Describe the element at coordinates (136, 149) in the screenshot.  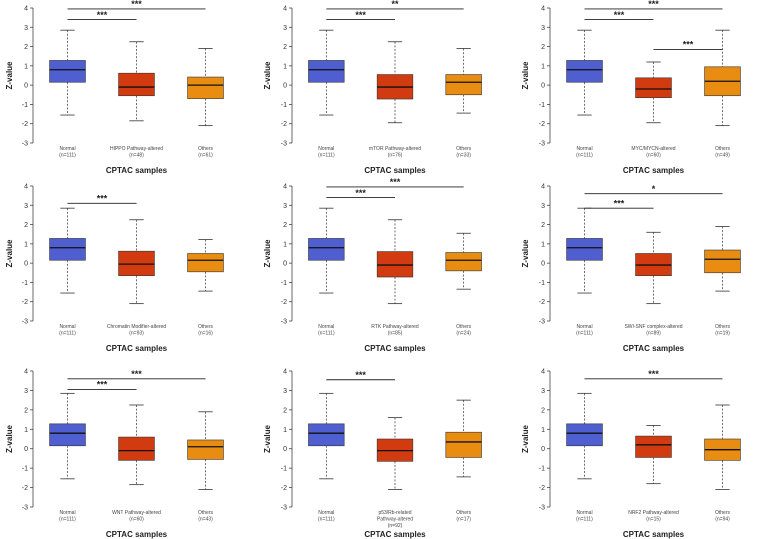
I see `category-label: HIPPO Pathway-altered` at that location.